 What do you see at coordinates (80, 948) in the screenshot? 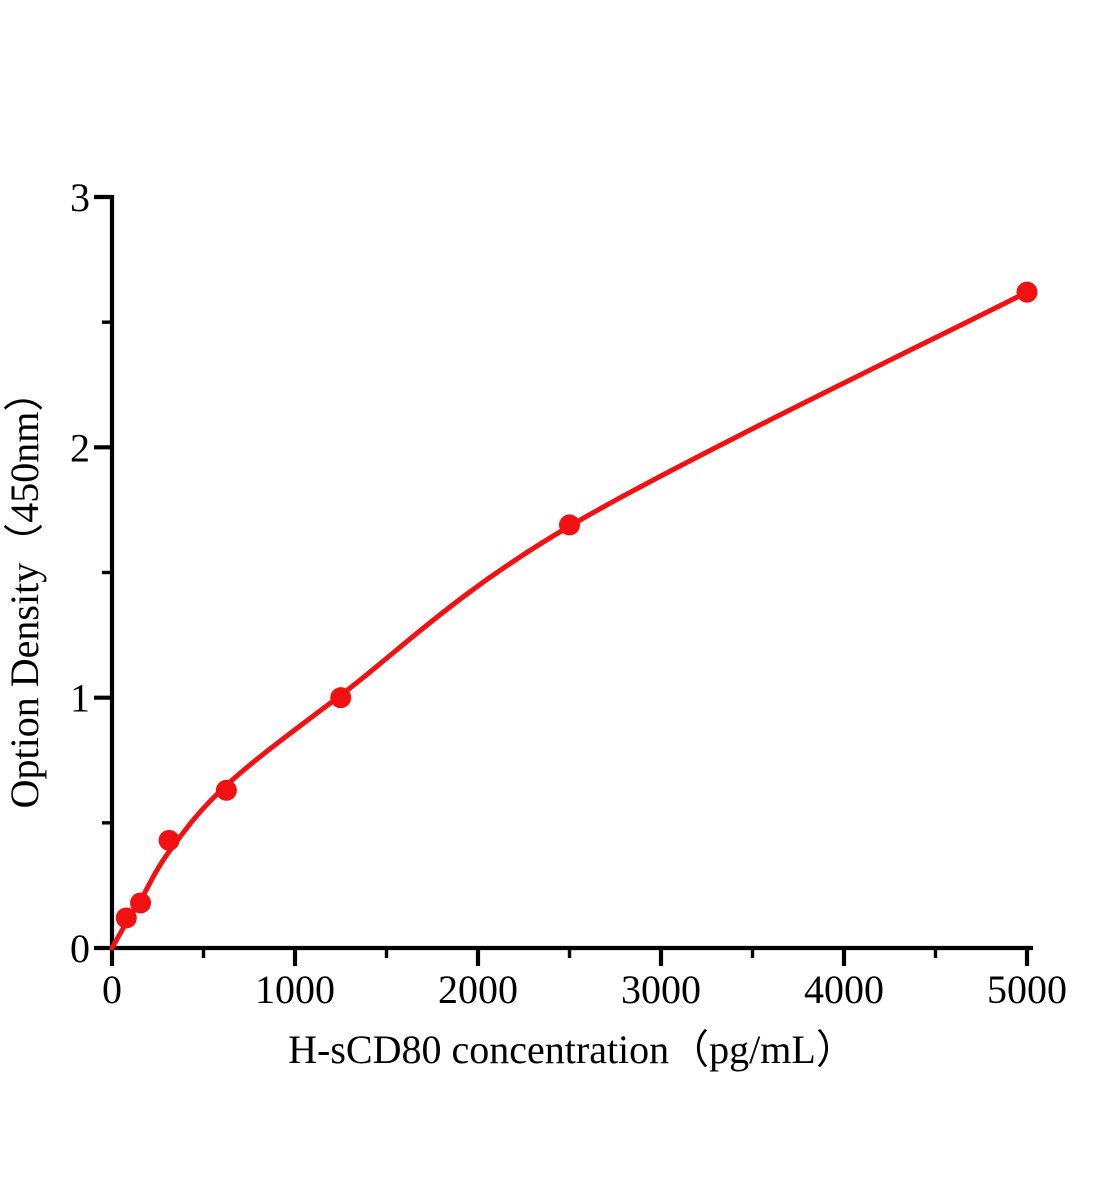
I see `y-tick-label: 0` at bounding box center [80, 948].